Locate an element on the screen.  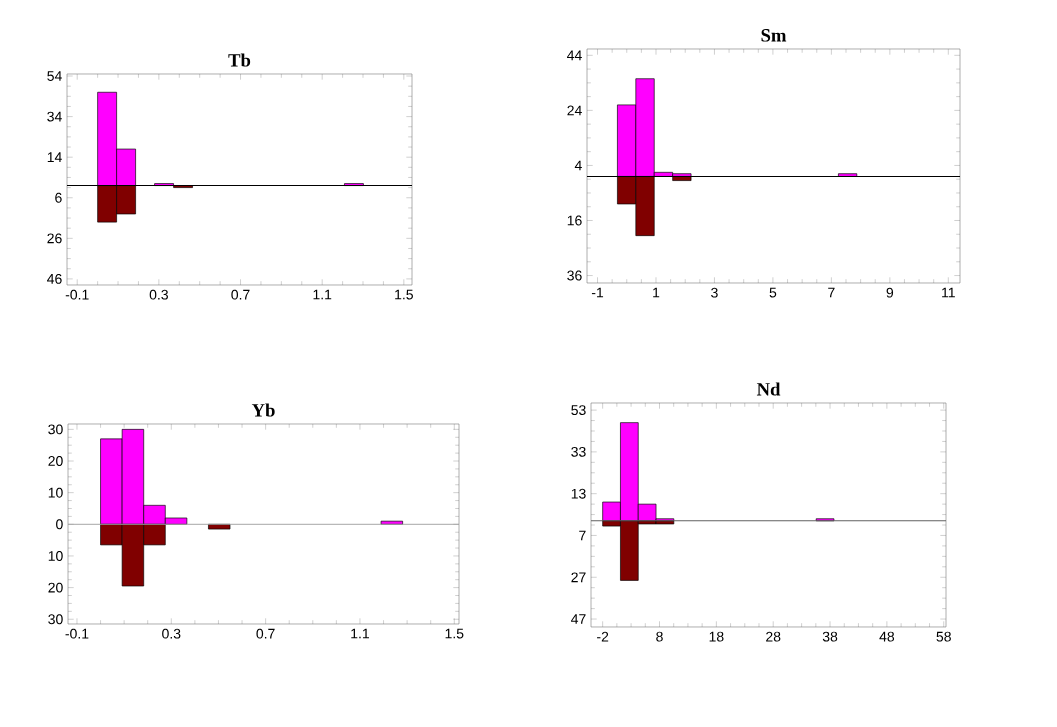
chart-title: Nd is located at coordinates (768, 389).